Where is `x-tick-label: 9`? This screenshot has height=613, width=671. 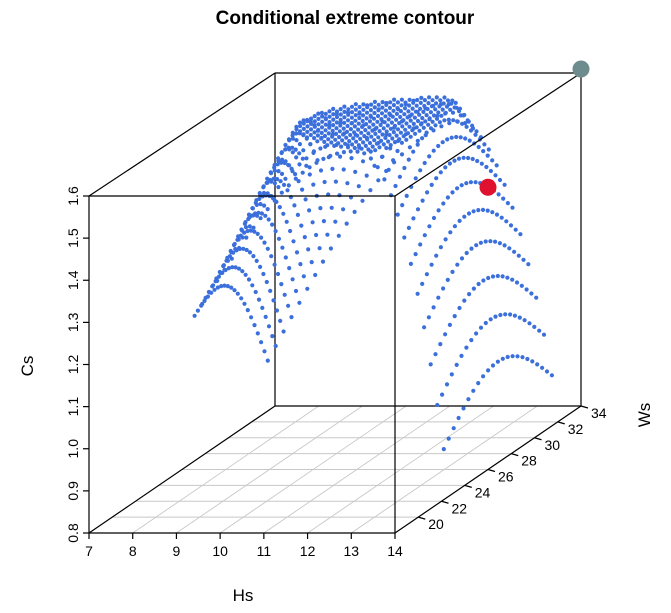
x-tick-label: 9 is located at coordinates (177, 551).